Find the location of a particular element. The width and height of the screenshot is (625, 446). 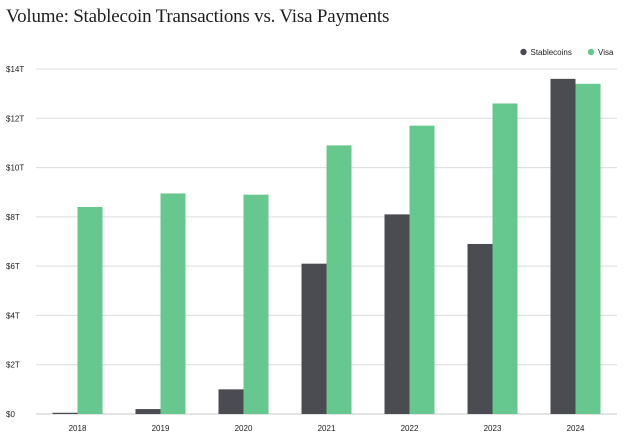

x-tick-label: 2021 is located at coordinates (327, 428).